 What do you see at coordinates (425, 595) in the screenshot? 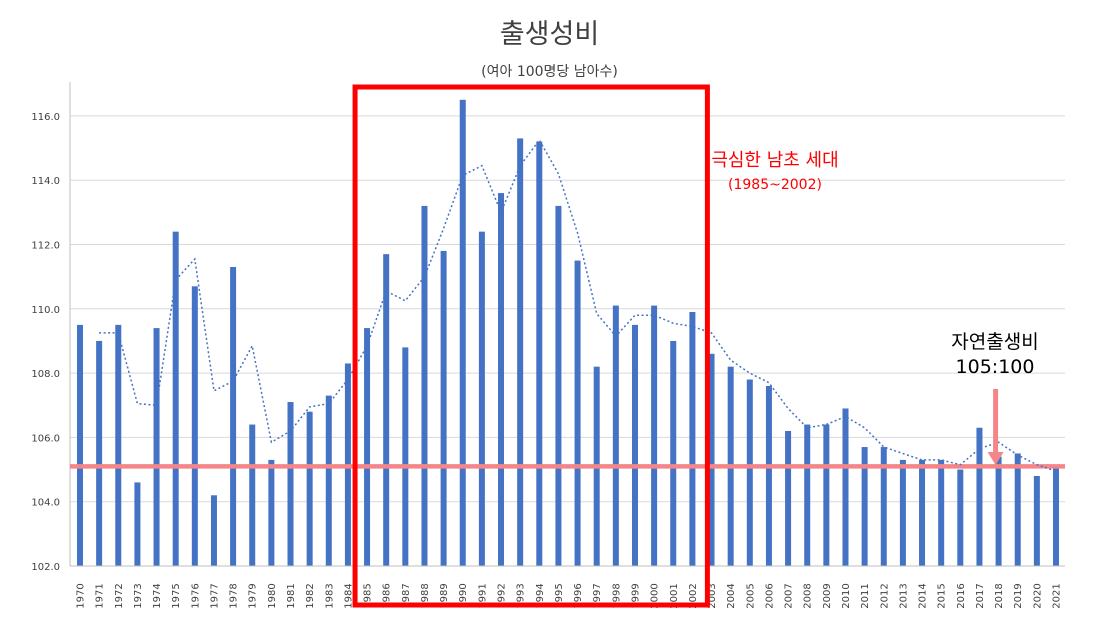
I see `x-tick-label: 1988` at bounding box center [425, 595].